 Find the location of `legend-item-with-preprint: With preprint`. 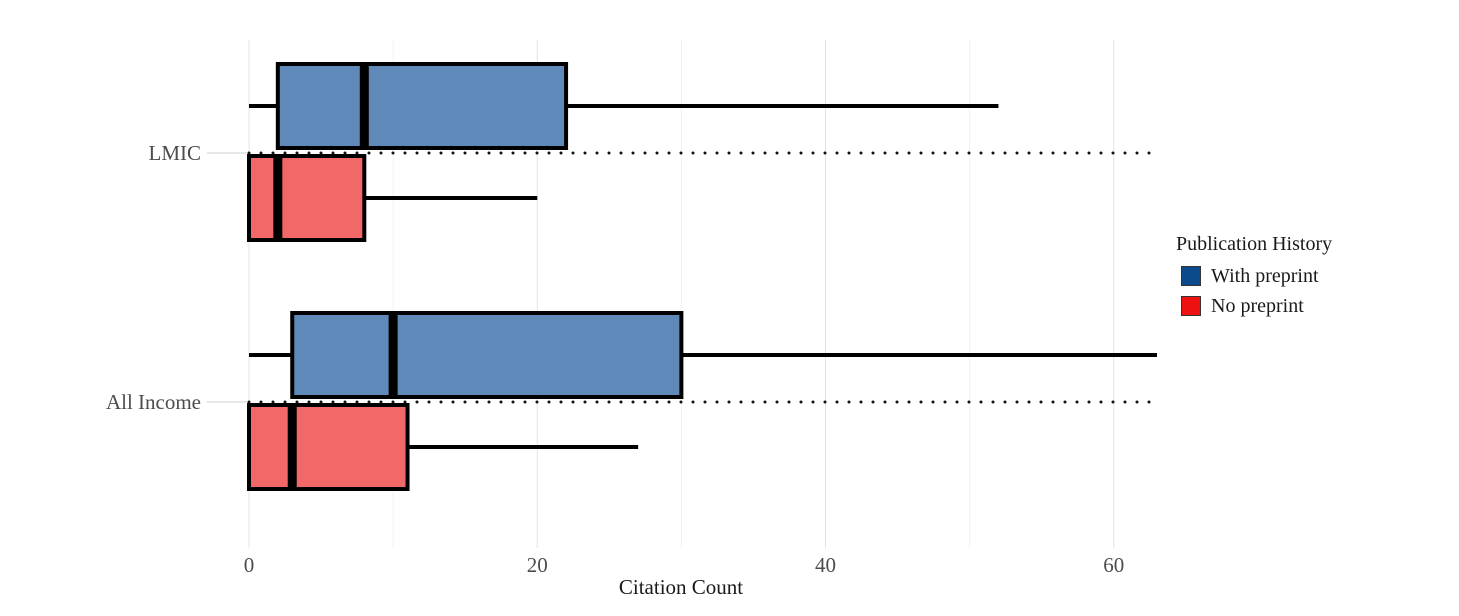

legend-item-with-preprint: With preprint is located at coordinates (1254, 276).